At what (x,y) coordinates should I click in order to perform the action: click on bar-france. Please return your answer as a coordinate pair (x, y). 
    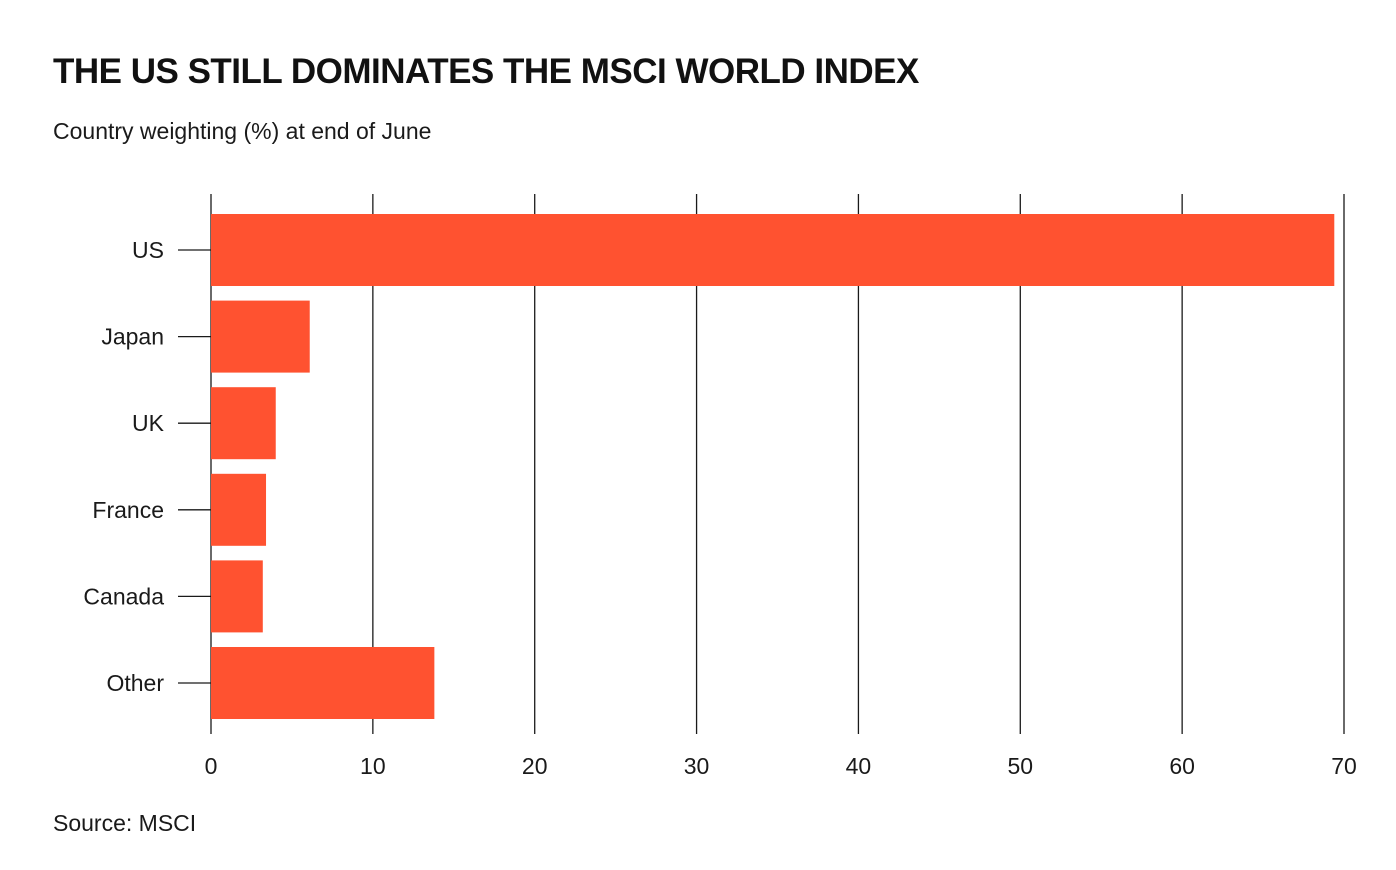
    Looking at the image, I should click on (239, 509).